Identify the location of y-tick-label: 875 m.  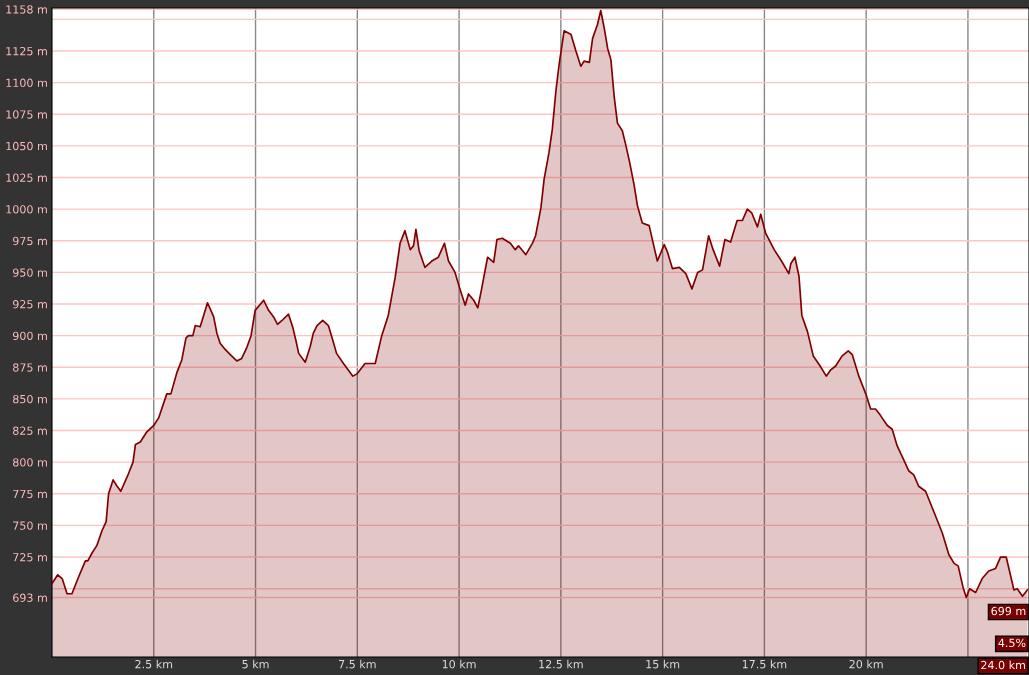
(30, 367).